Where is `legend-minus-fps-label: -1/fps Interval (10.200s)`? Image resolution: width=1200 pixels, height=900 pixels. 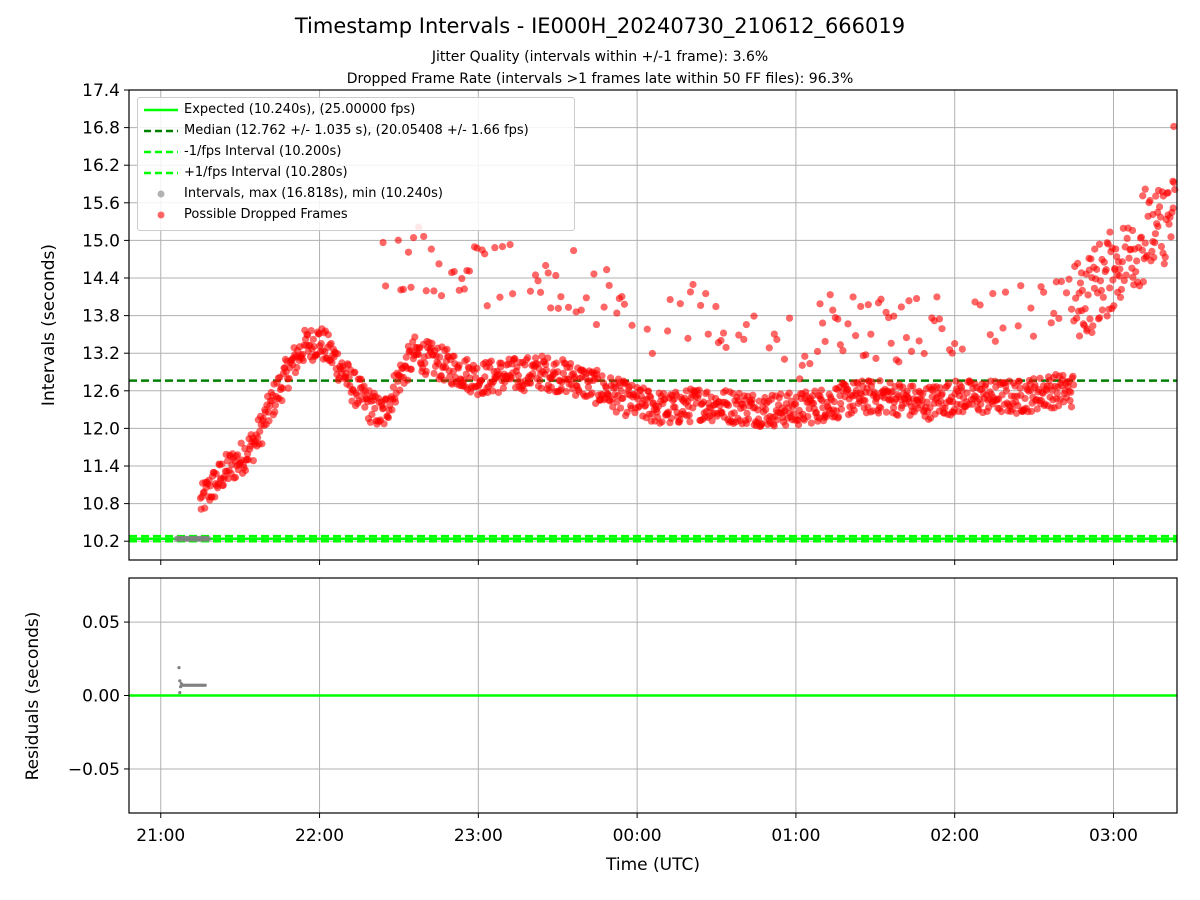 legend-minus-fps-label: -1/fps Interval (10.200s) is located at coordinates (263, 151).